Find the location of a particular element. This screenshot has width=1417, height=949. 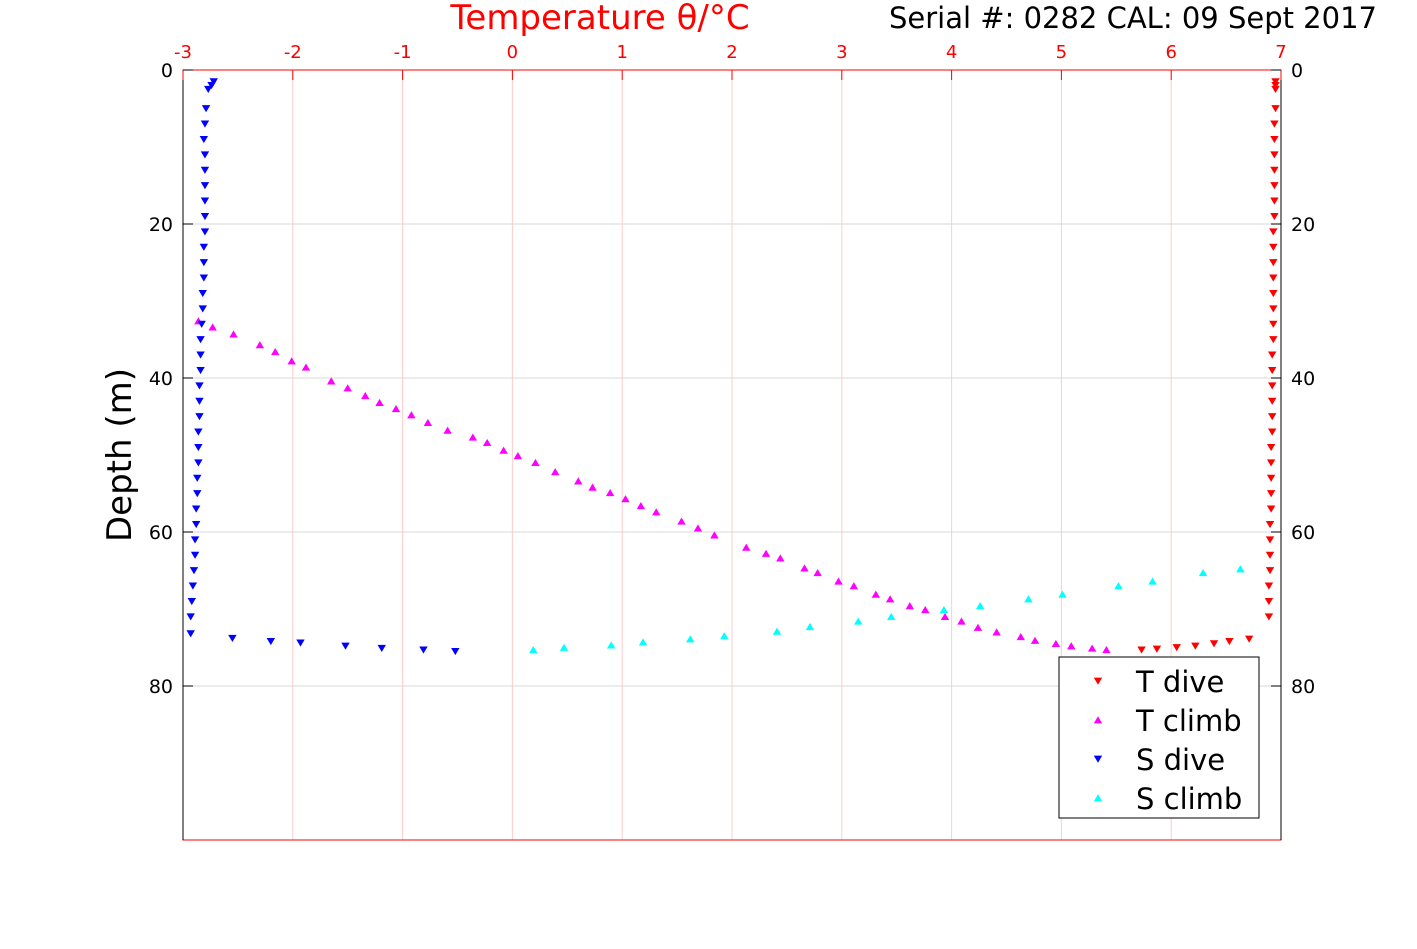

legend-marker-t-climb is located at coordinates (1098, 720).